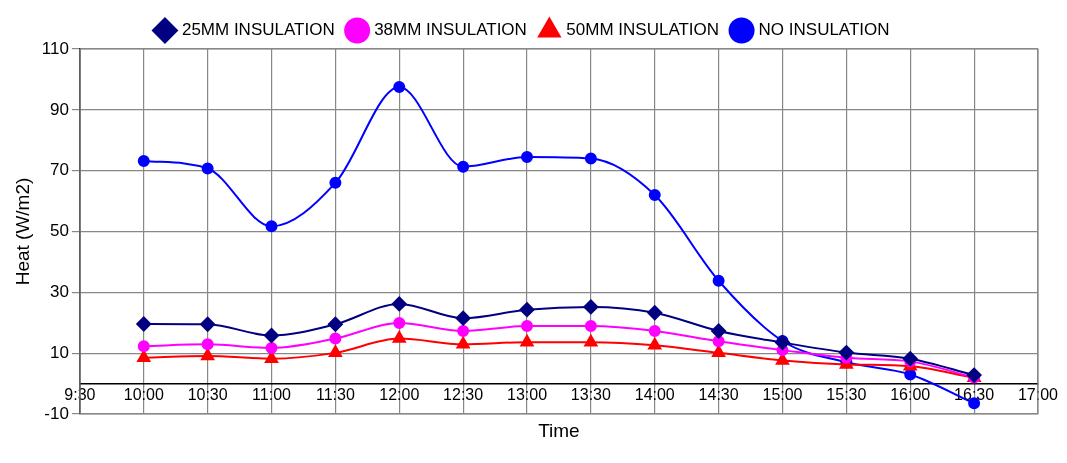 The width and height of the screenshot is (1067, 463). Describe the element at coordinates (824, 30) in the screenshot. I see `legend-label: NO INSULATION` at that location.